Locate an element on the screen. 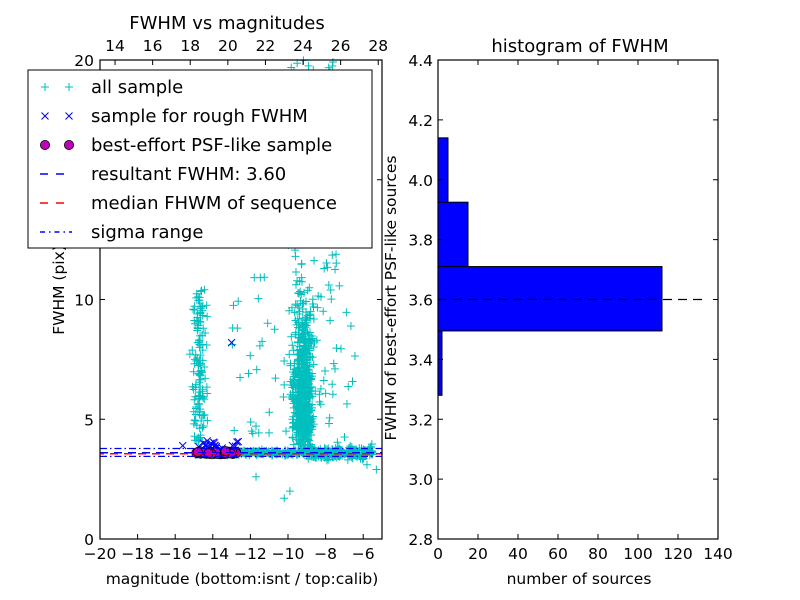 Image resolution: width=800 pixels, height=600 pixels. legend-box is located at coordinates (200, 159).